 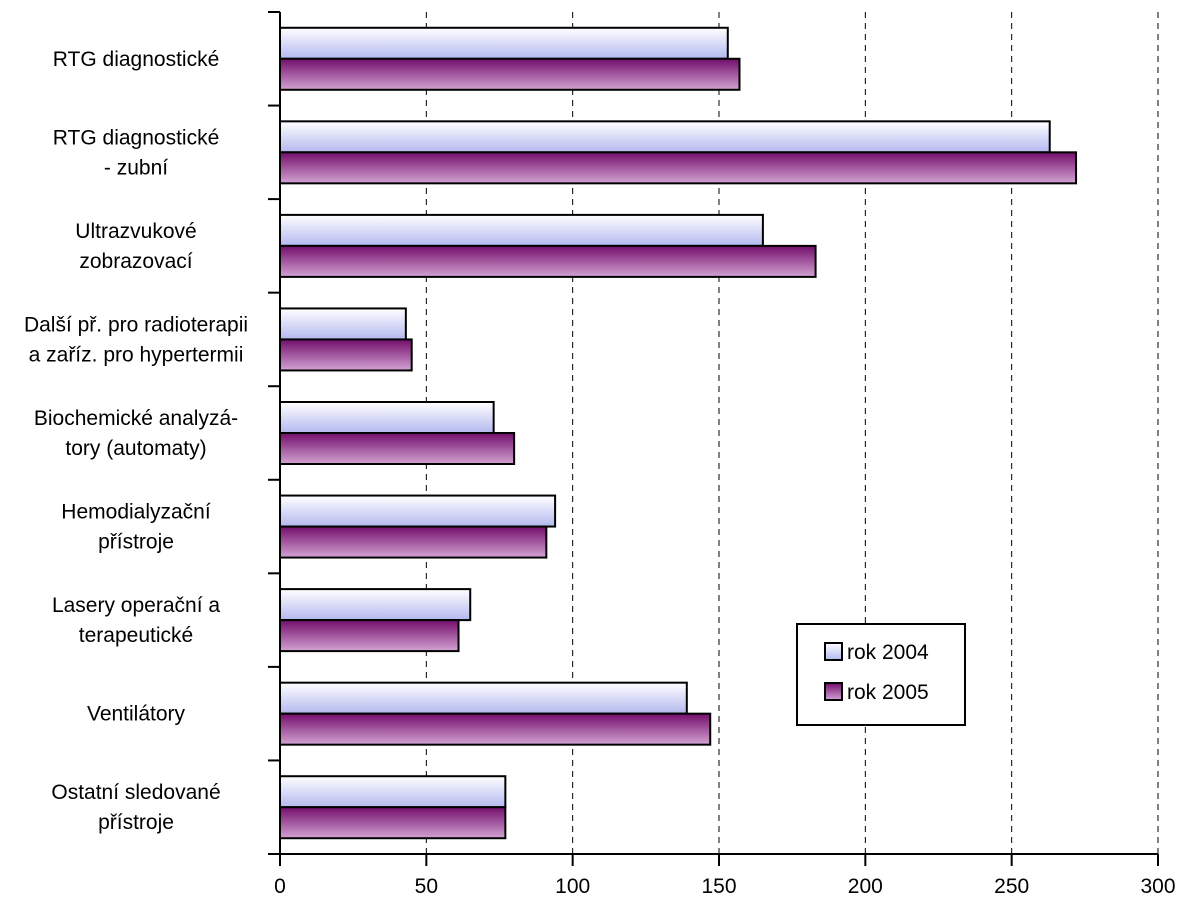 What do you see at coordinates (135, 246) in the screenshot?
I see `category-label: Ultrazvukové zobrazovací` at bounding box center [135, 246].